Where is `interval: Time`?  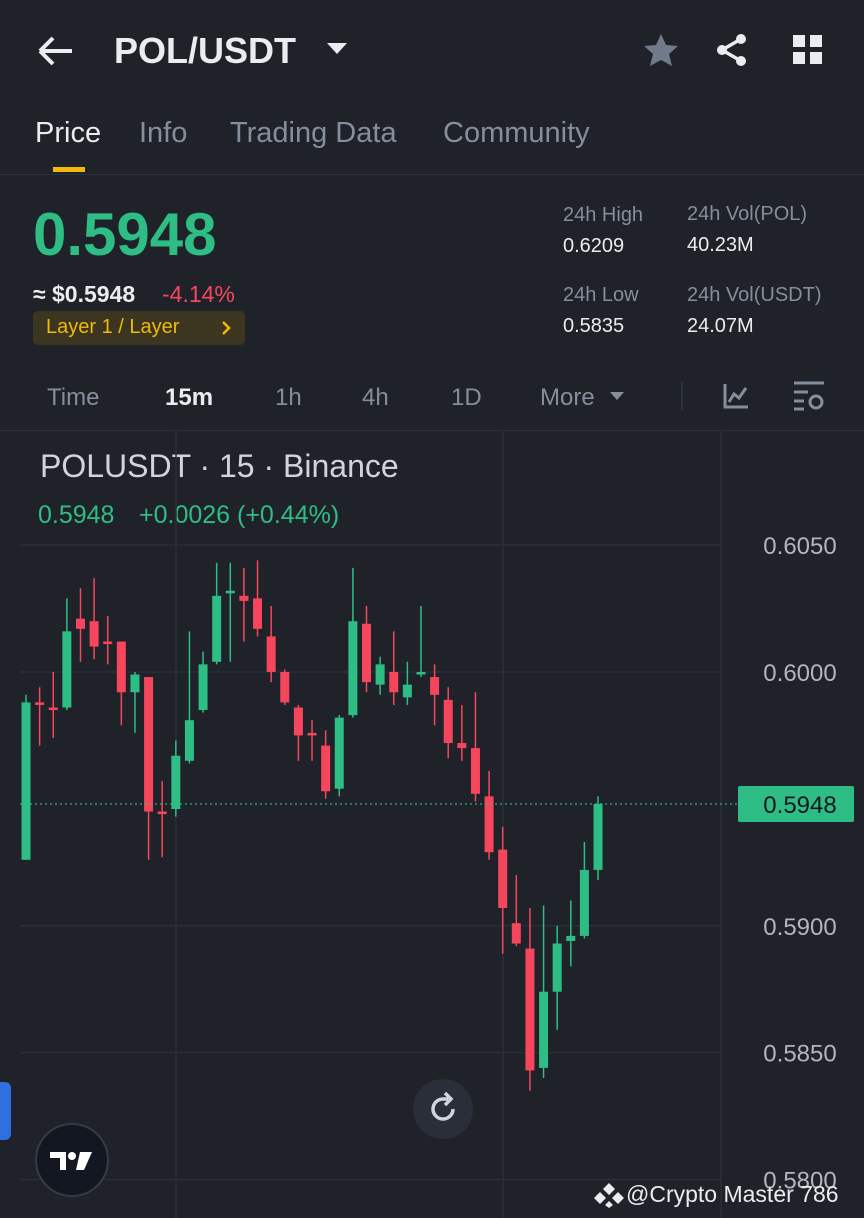
interval: Time is located at coordinates (73, 397).